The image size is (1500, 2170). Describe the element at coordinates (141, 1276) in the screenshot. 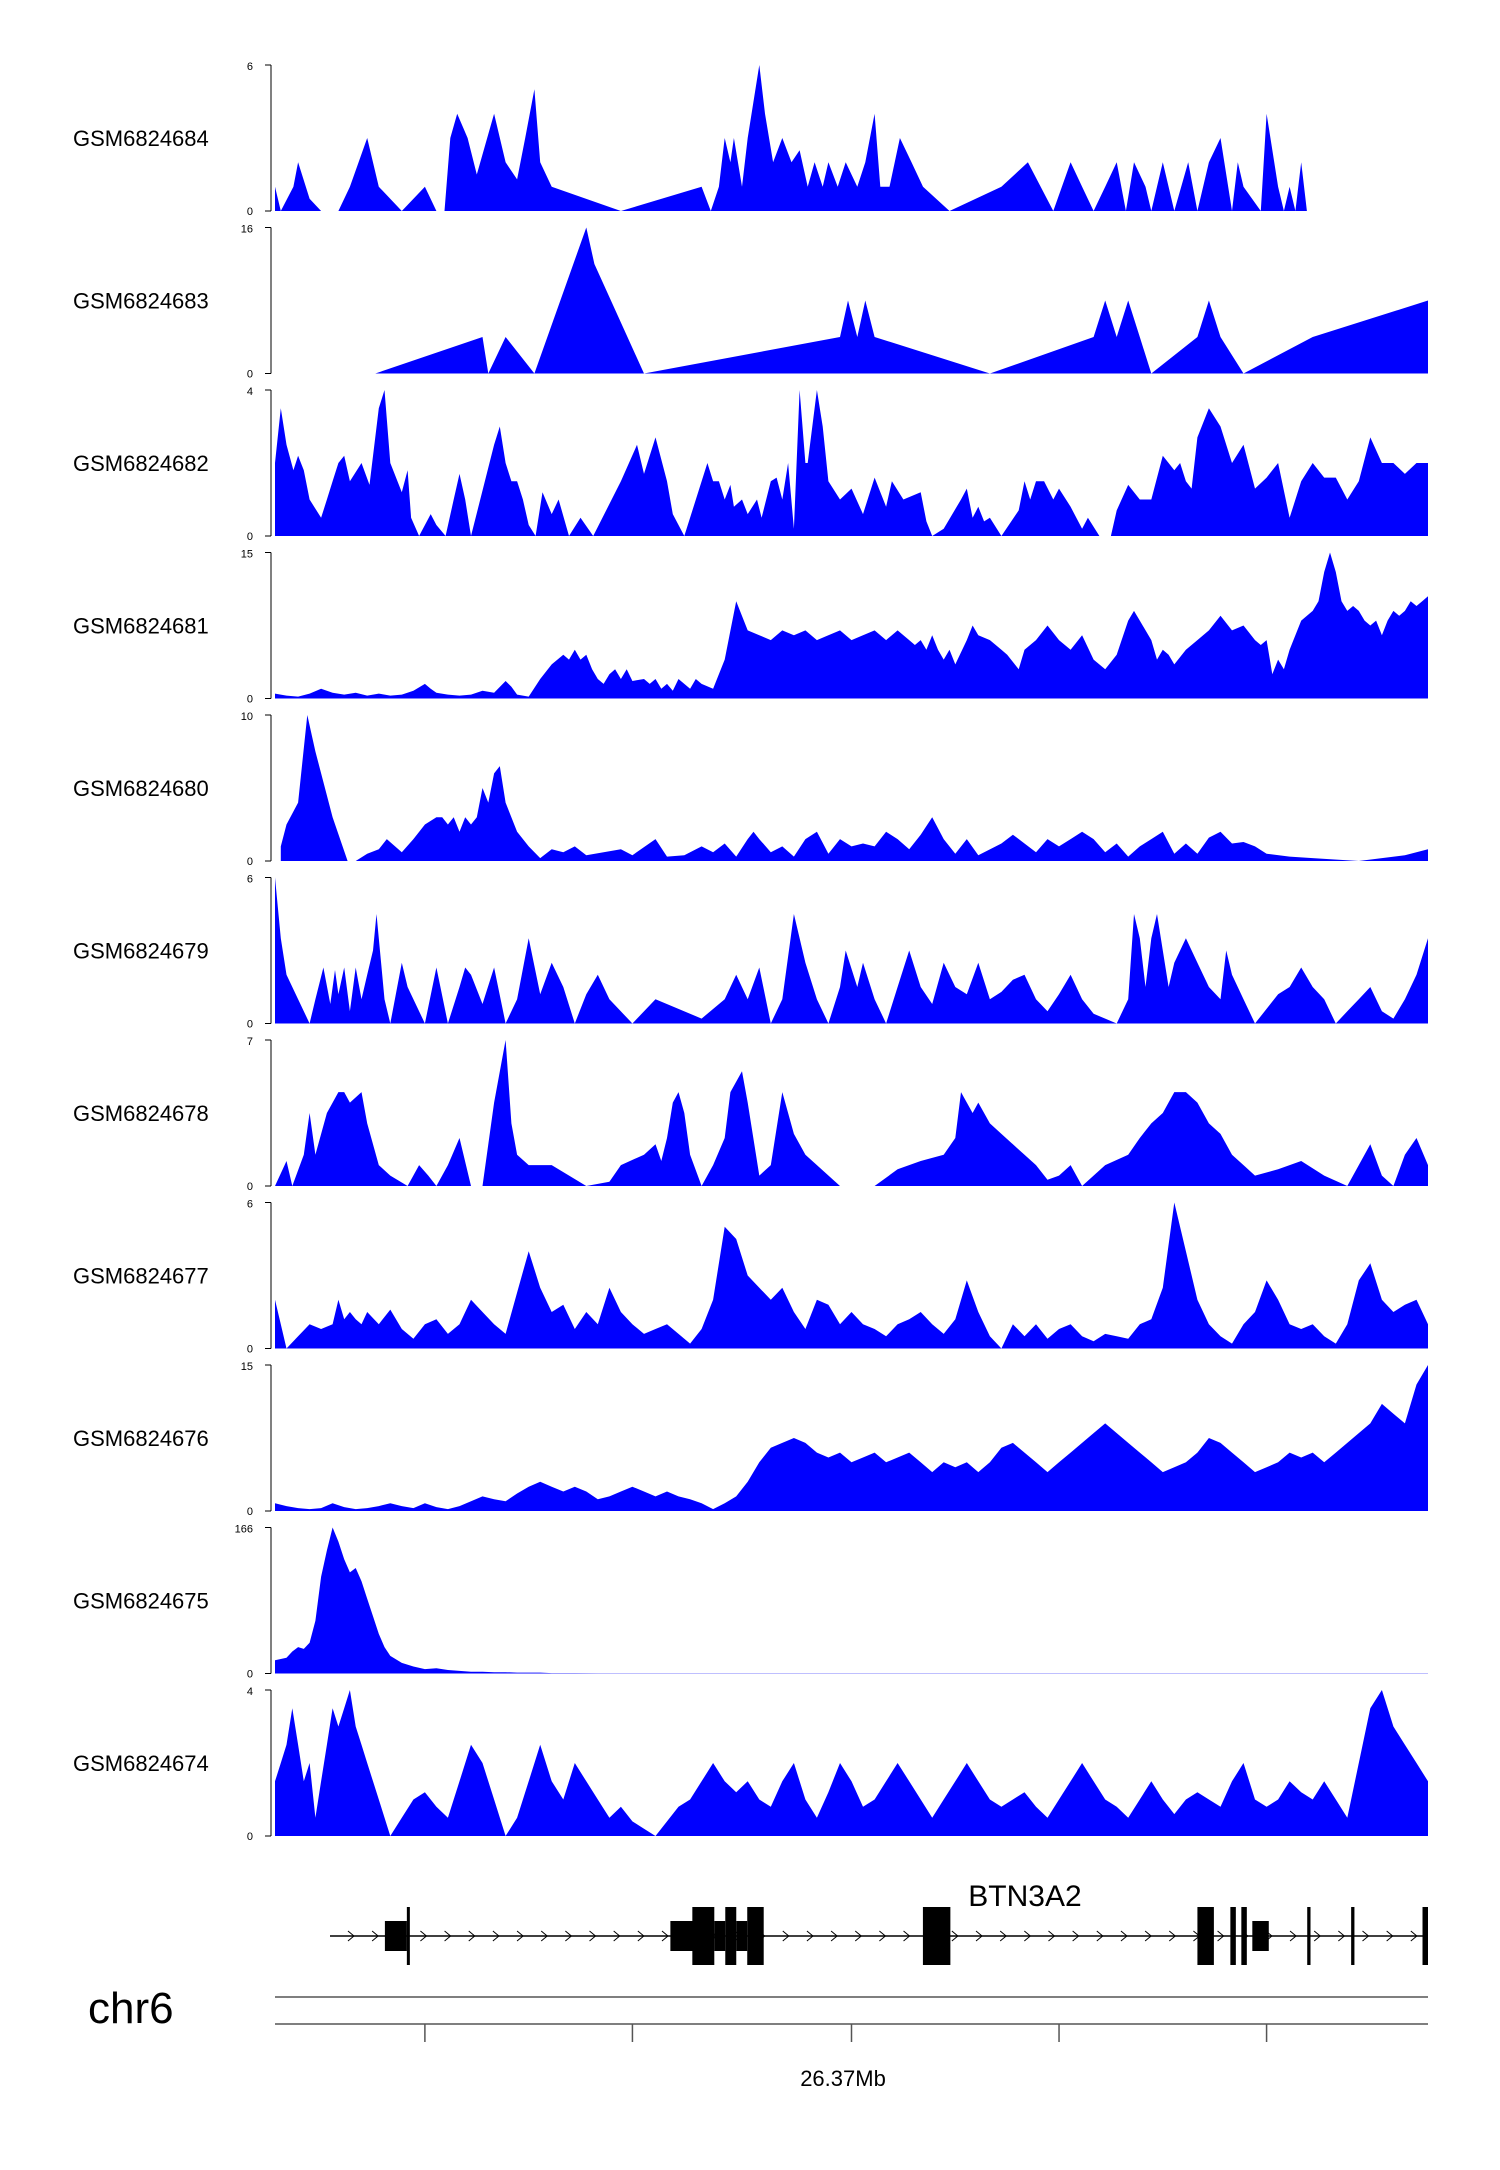

I see `track-label: GSM6824677` at that location.